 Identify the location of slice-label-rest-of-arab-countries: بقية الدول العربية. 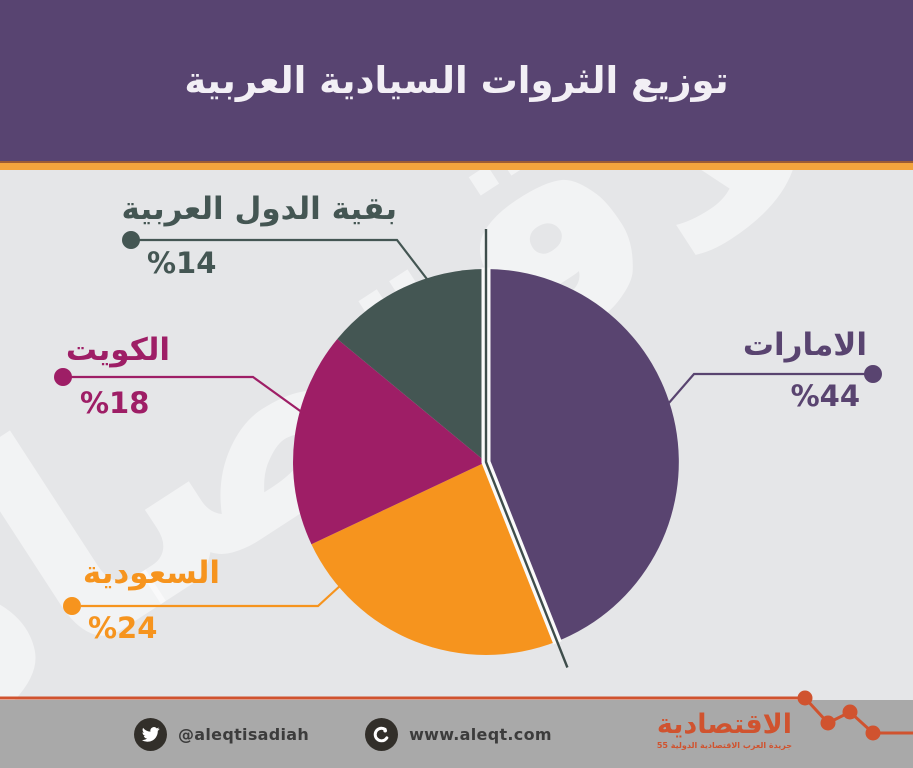
(259, 209).